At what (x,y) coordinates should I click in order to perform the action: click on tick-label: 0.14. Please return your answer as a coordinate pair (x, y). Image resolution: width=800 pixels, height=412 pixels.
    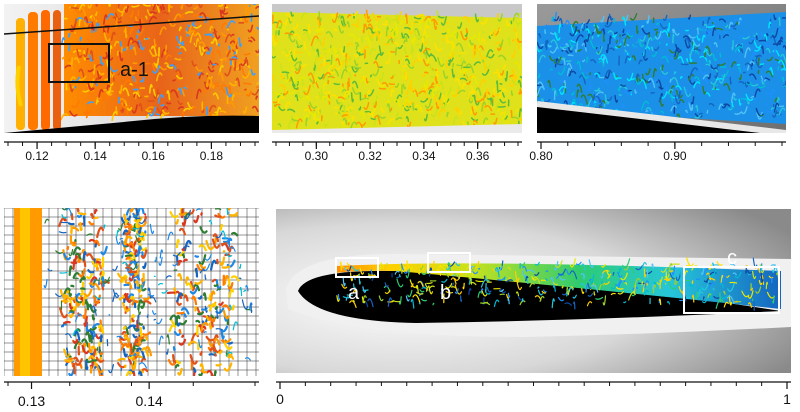
    Looking at the image, I should click on (95, 156).